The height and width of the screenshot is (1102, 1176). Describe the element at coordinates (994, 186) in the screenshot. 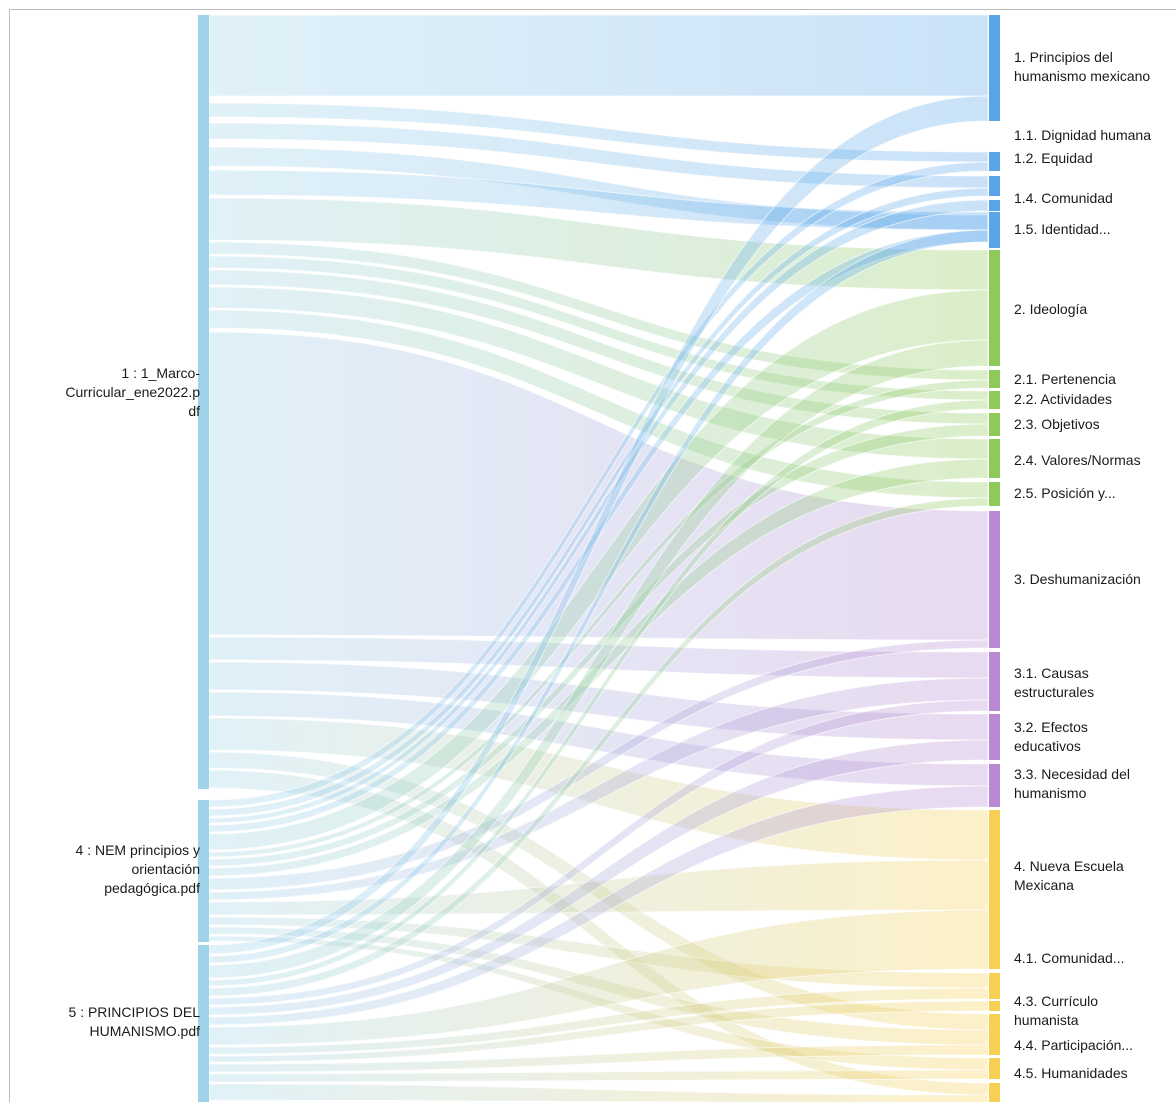

I see `target-node-t12` at that location.